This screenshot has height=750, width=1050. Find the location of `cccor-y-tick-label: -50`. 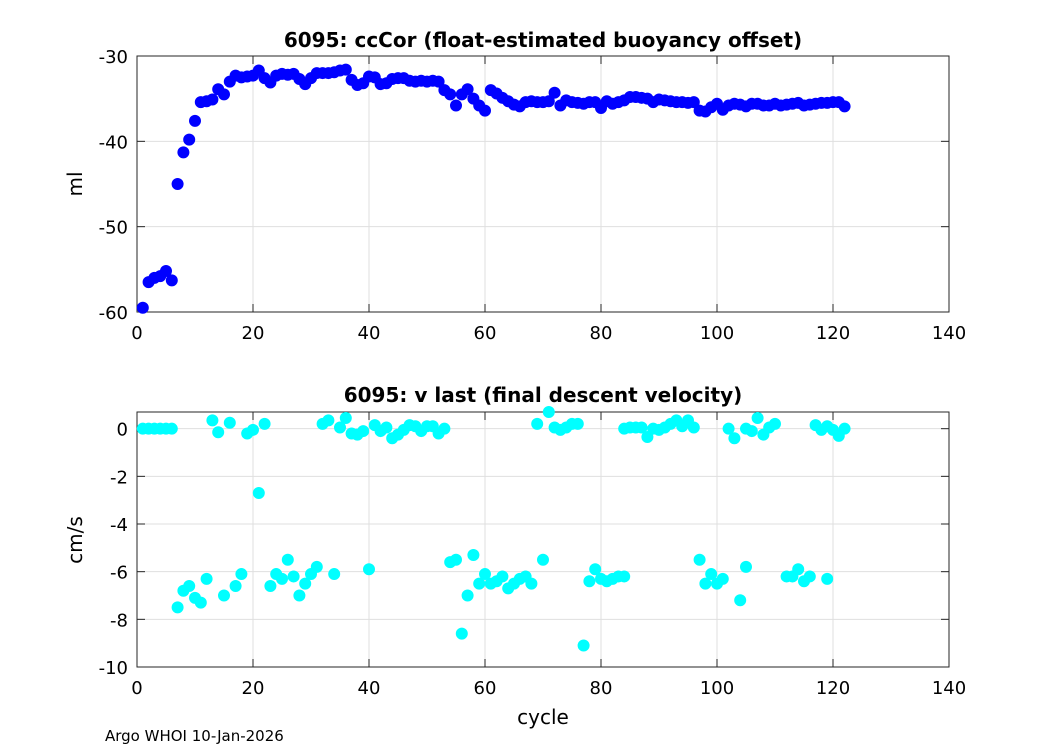

cccor-y-tick-label: -50 is located at coordinates (113, 228).